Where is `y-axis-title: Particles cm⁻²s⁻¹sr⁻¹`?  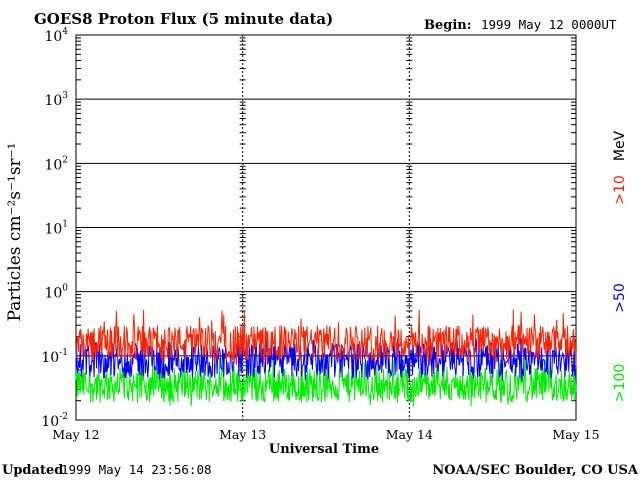
y-axis-title: Particles cm⁻²s⁻¹sr⁻¹ is located at coordinates (15, 232).